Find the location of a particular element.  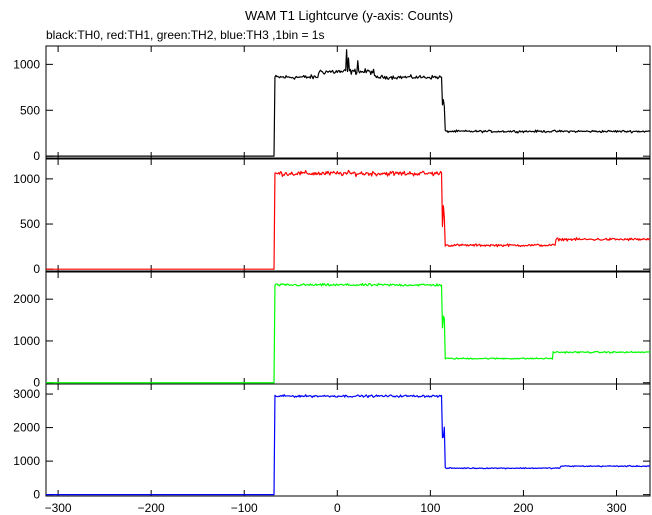

x-axis-labels: −300 −200 −100 0 100 200 300 is located at coordinates (336, 508).